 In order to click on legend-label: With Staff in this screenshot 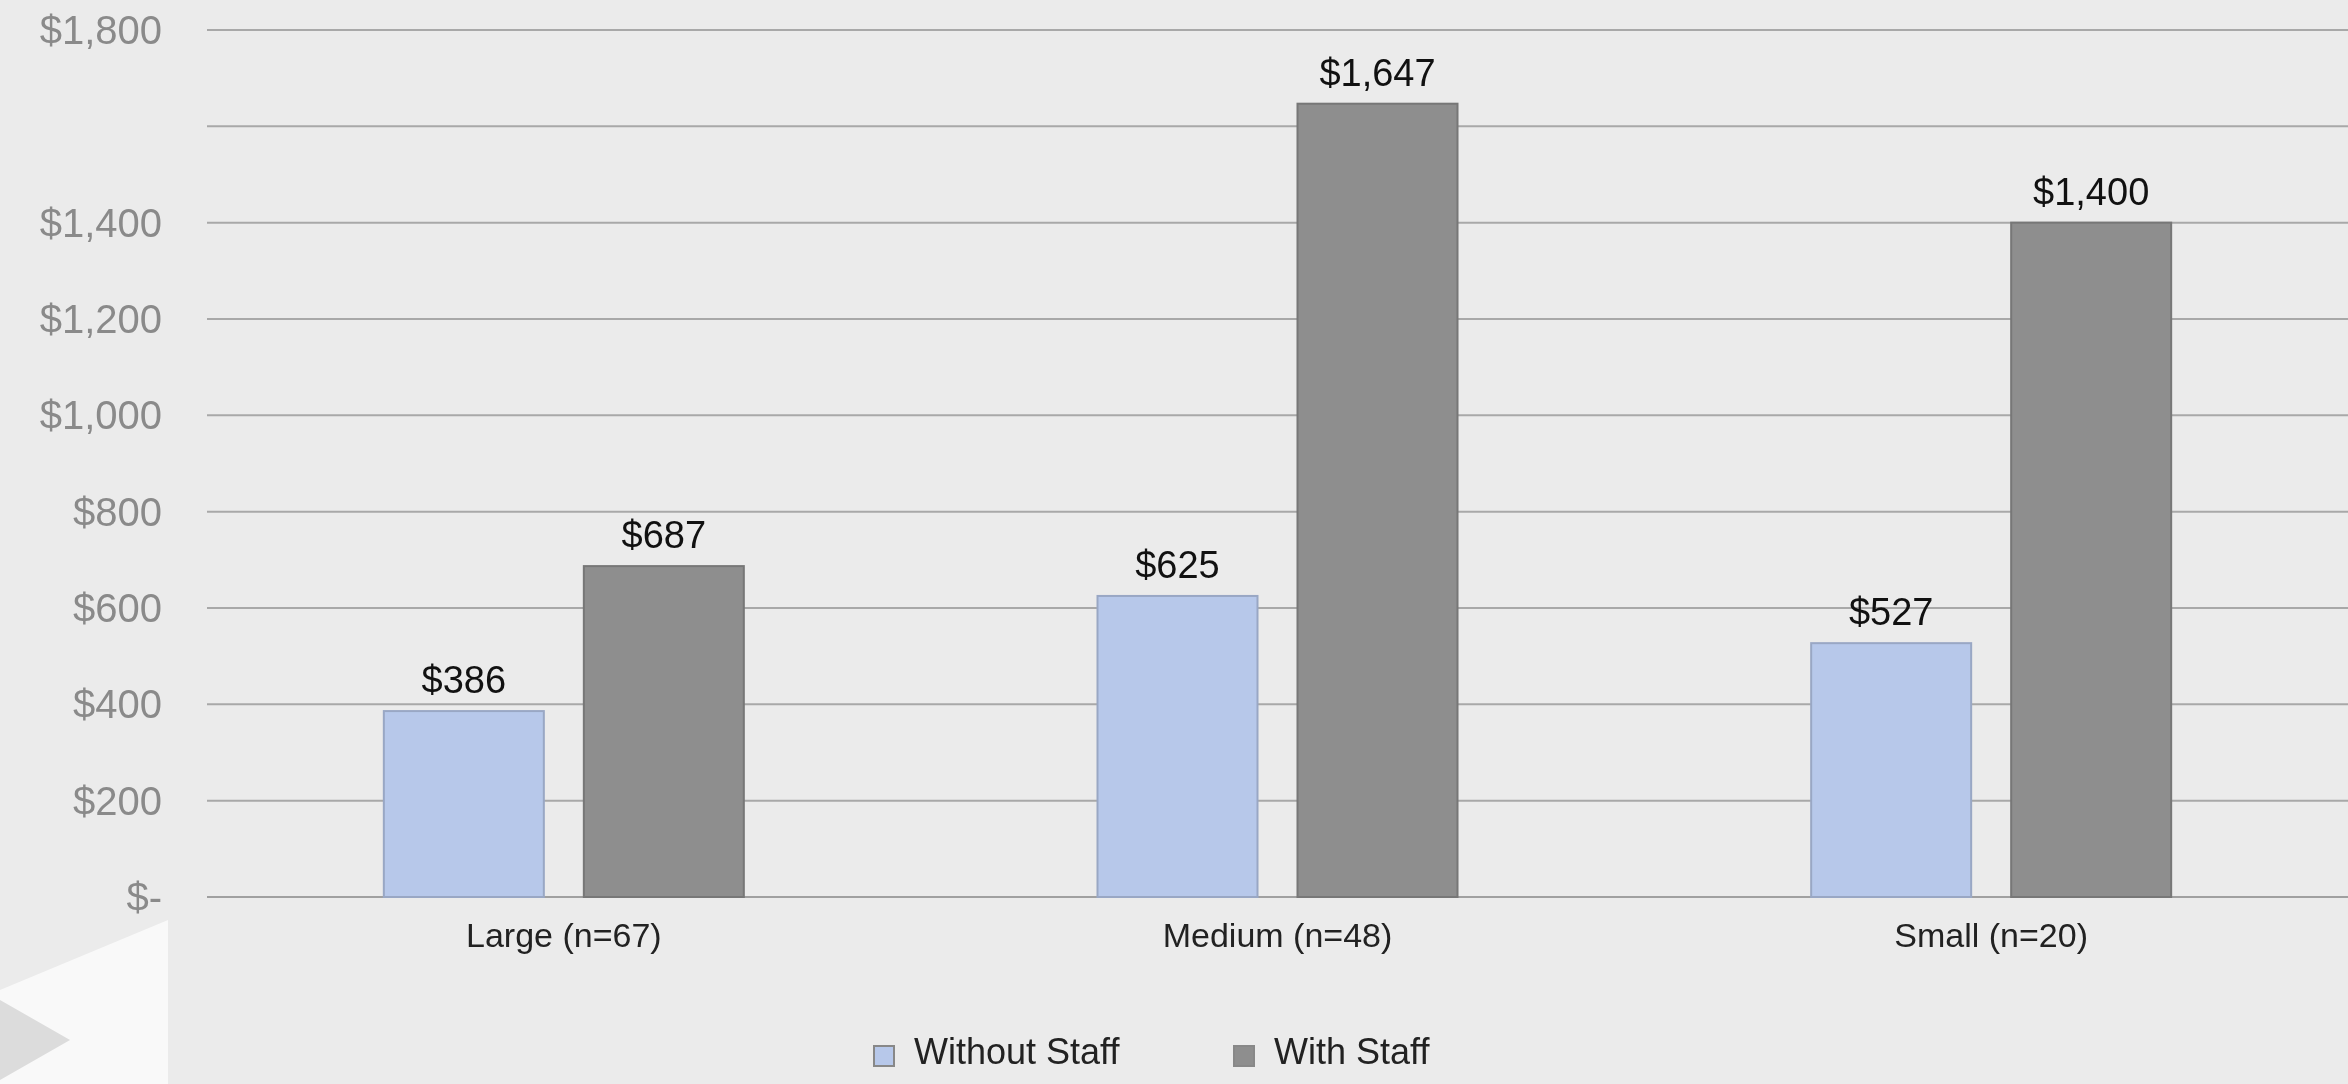, I will do `click(1352, 1051)`.